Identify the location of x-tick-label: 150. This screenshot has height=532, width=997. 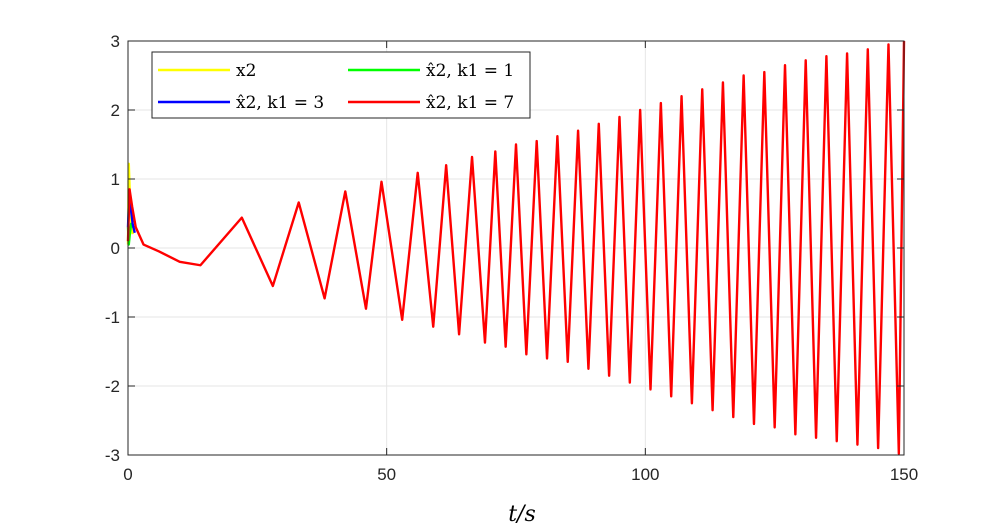
(904, 474).